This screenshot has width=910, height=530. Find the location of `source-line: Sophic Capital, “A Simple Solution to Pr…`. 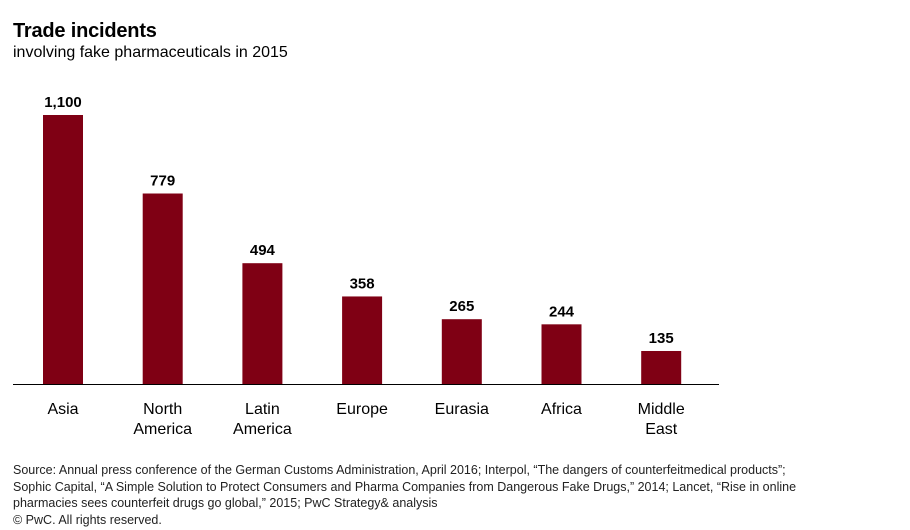

source-line: Sophic Capital, “A Simple Solution to Pr… is located at coordinates (405, 486).